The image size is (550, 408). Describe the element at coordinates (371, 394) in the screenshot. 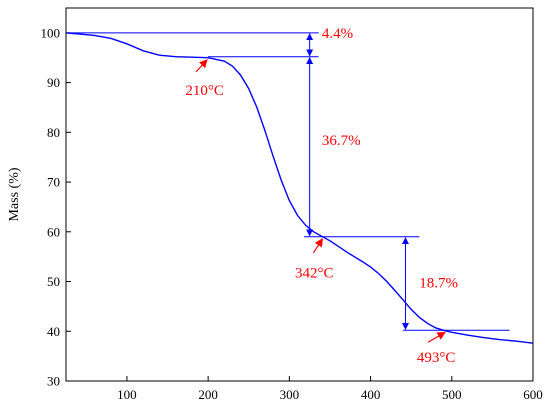

I see `x-tick-label: 400` at that location.